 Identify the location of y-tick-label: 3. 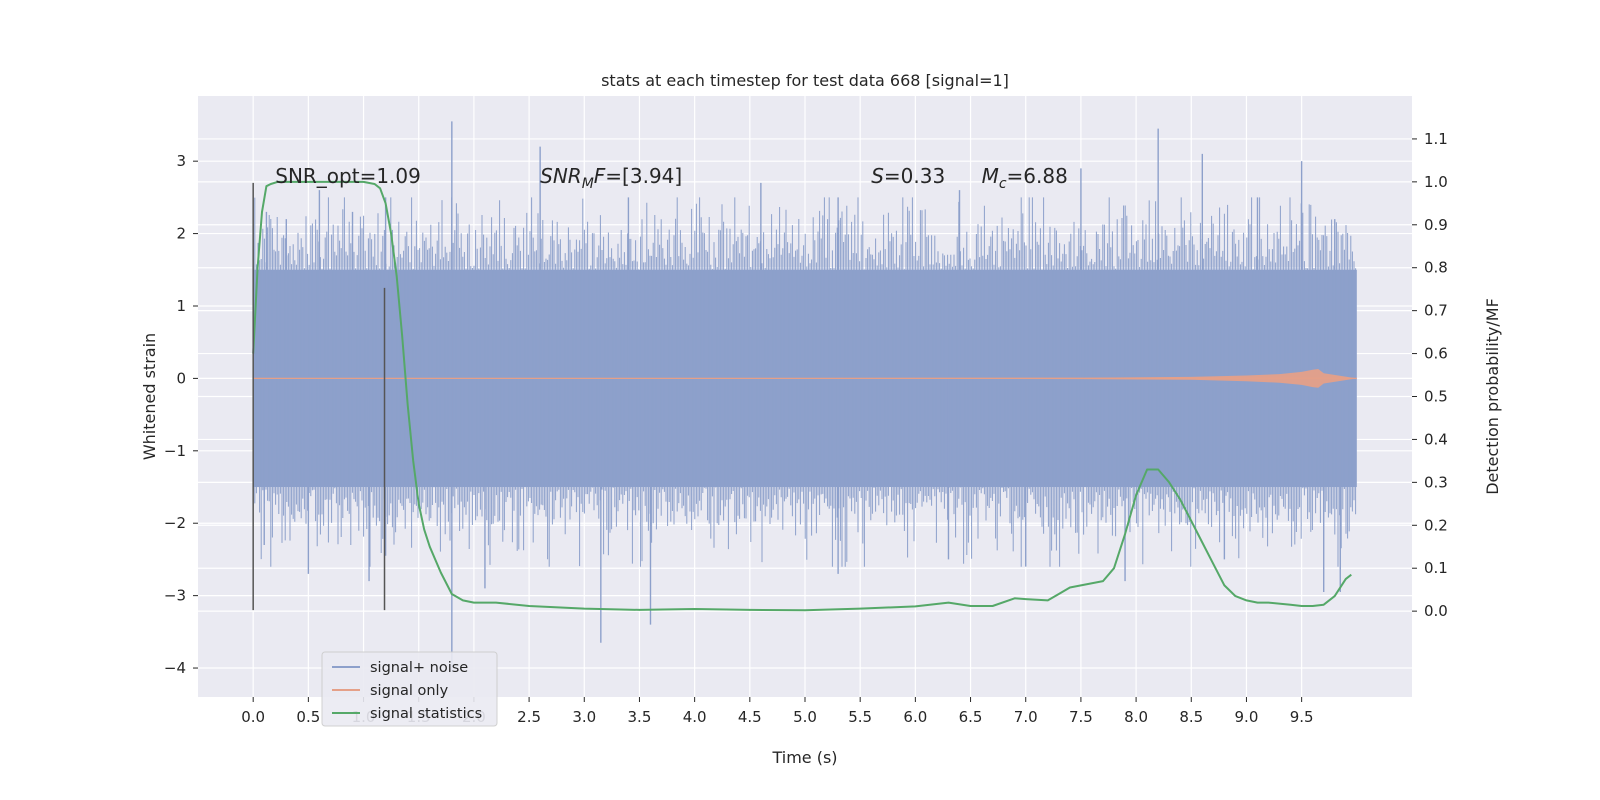
(181, 161).